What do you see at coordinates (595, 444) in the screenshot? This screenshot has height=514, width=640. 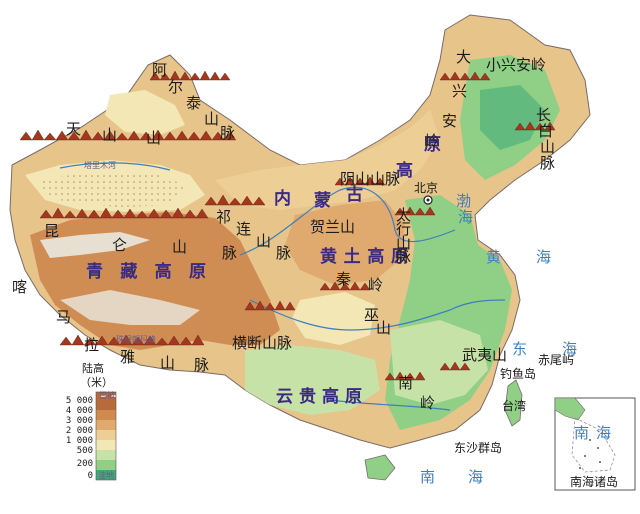 I see `nanhai-inset: 南 海 南海诸岛` at bounding box center [595, 444].